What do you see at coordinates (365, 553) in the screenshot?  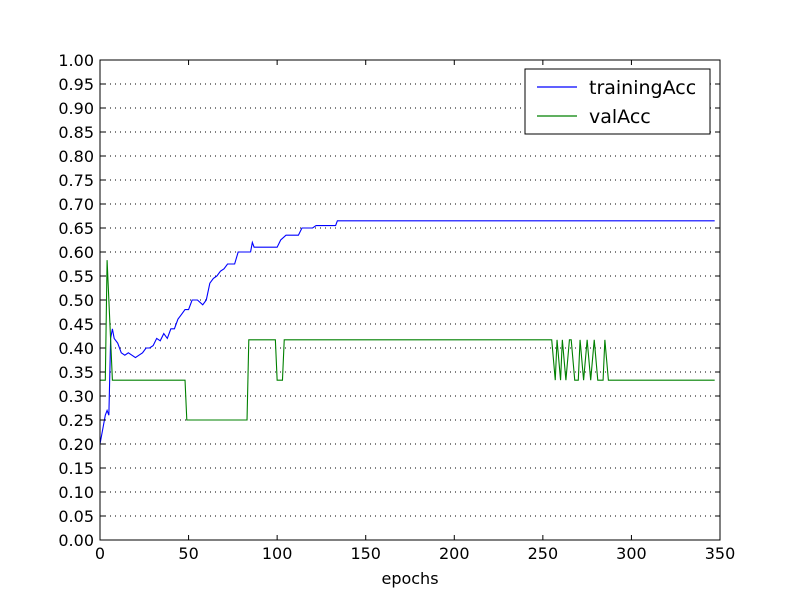 I see `x-tick-label: 150` at bounding box center [365, 553].